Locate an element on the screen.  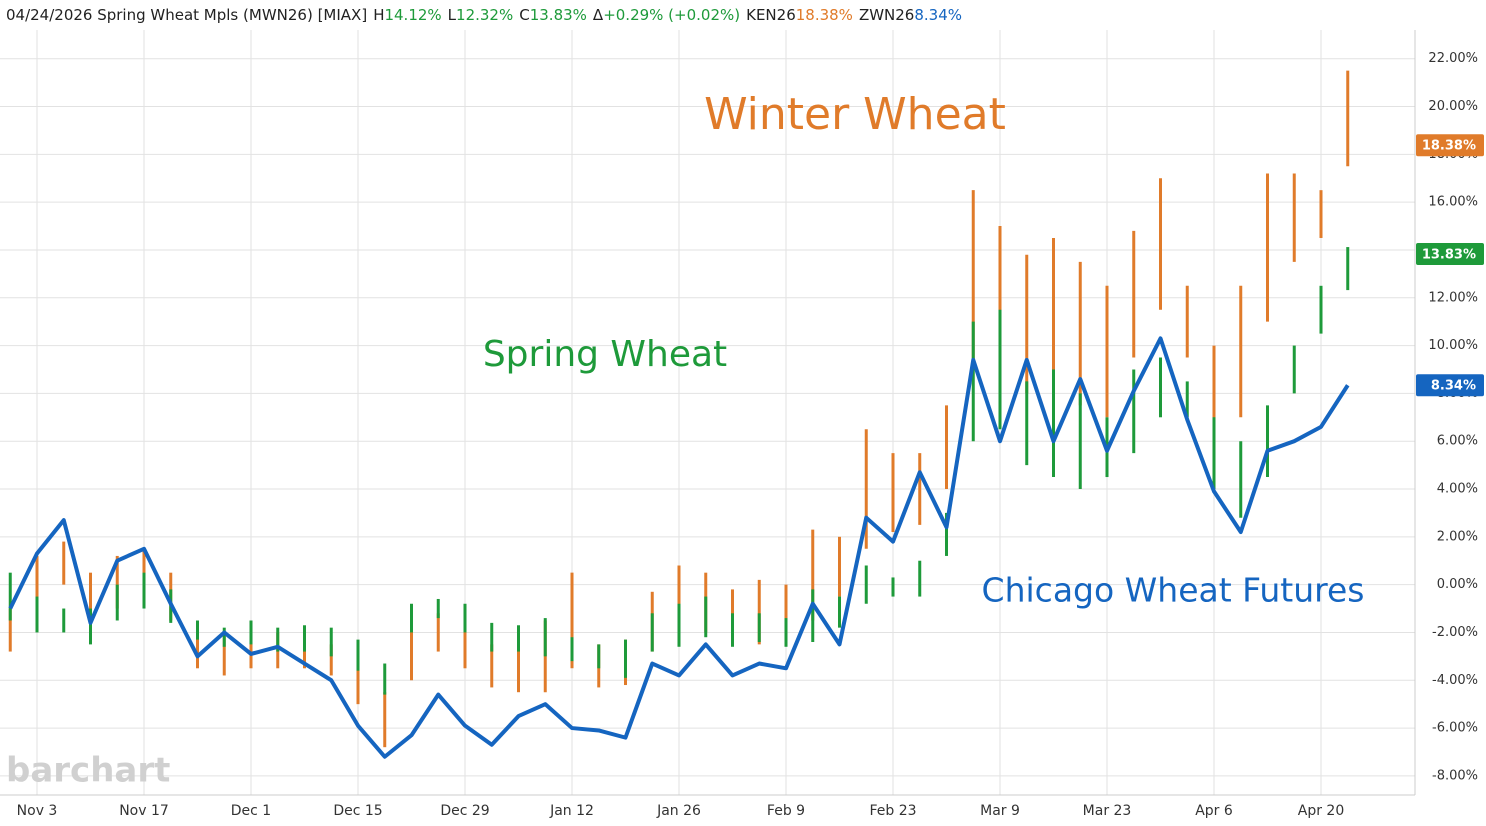
header-part: L is located at coordinates (452, 15).